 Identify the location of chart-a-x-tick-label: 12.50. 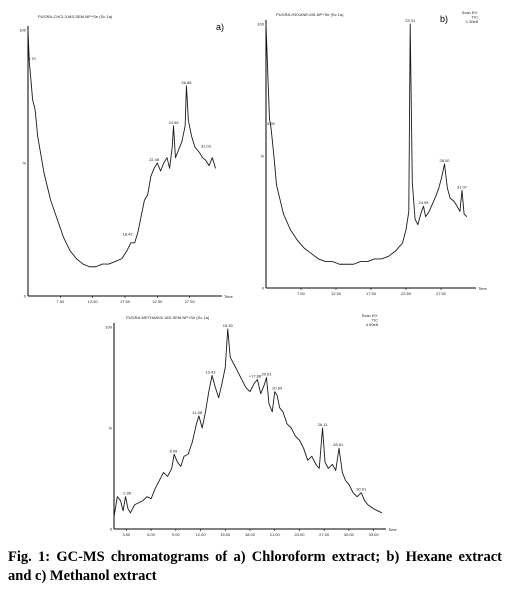
(93, 301).